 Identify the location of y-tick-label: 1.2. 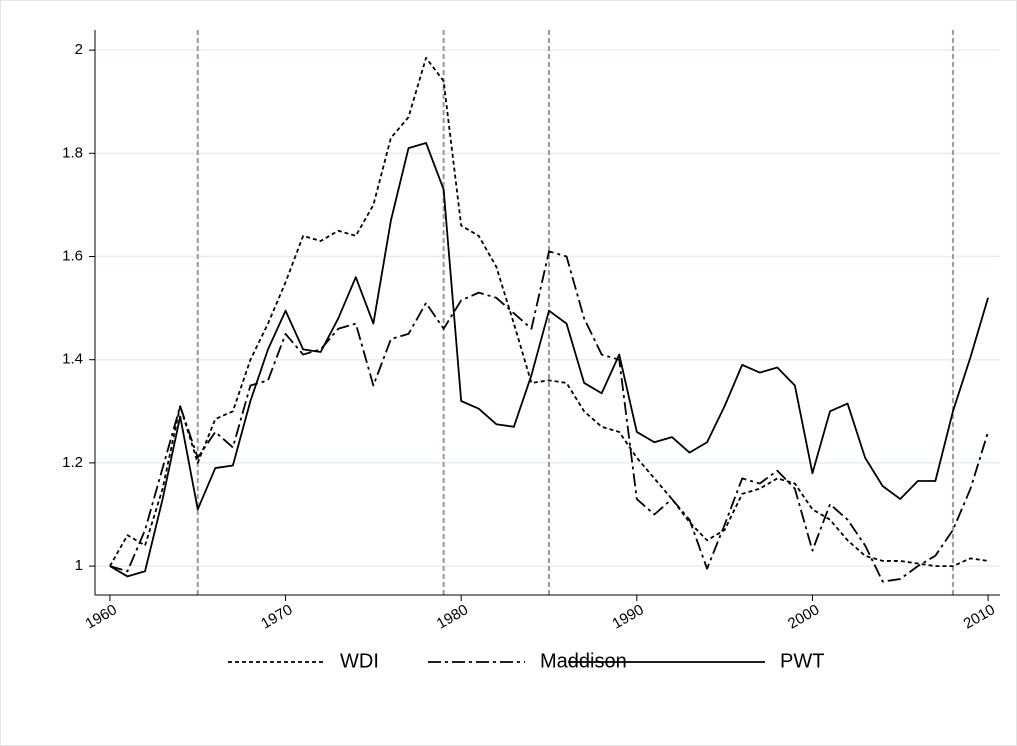
(72, 462).